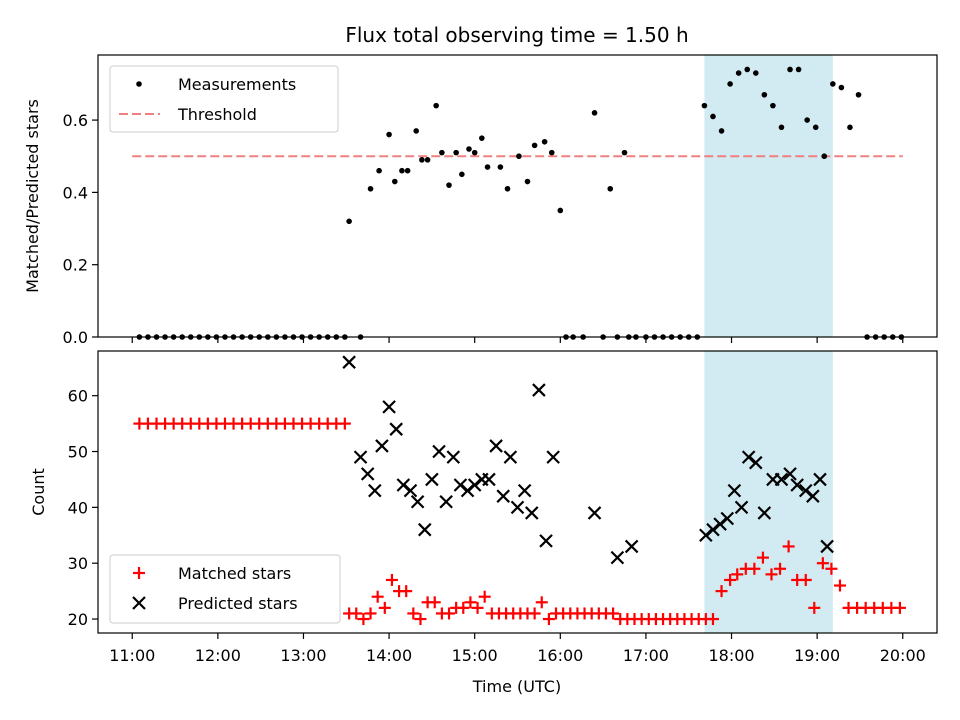 Image resolution: width=960 pixels, height=720 pixels. Describe the element at coordinates (237, 84) in the screenshot. I see `legend-measurements-label: Measurements` at that location.